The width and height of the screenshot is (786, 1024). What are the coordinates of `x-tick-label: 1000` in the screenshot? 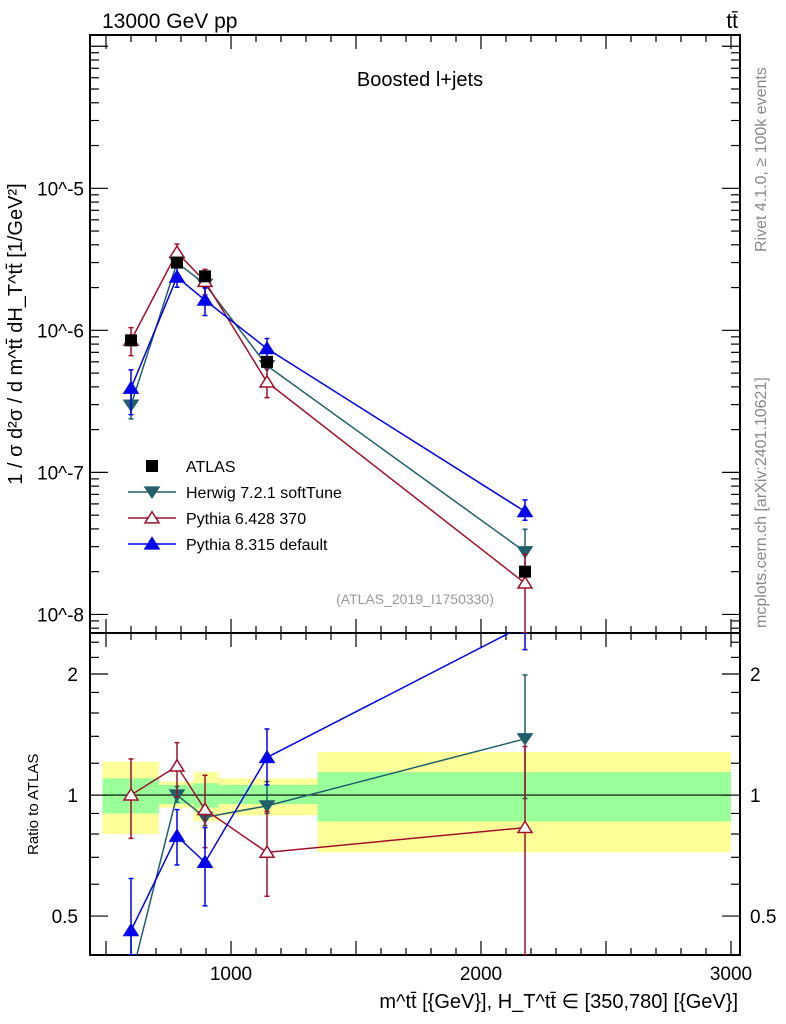 It's located at (231, 974).